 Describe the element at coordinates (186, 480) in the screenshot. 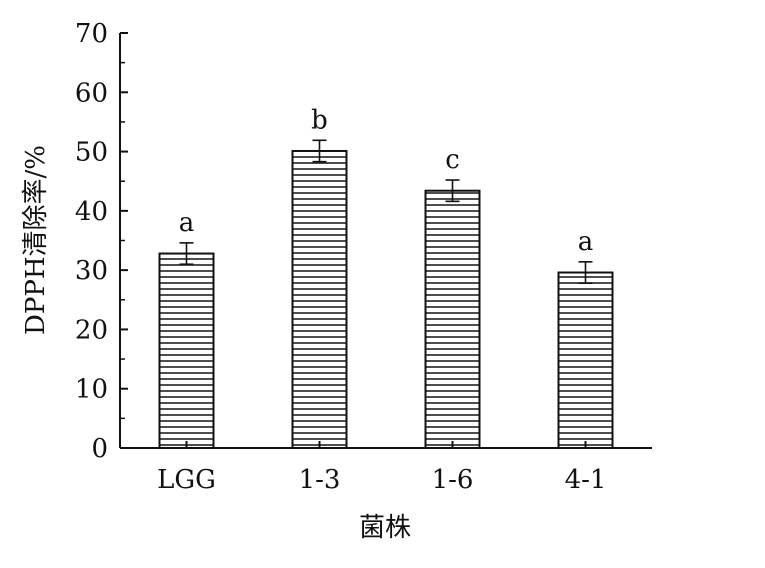

I see `x-tick-label: LGG` at that location.